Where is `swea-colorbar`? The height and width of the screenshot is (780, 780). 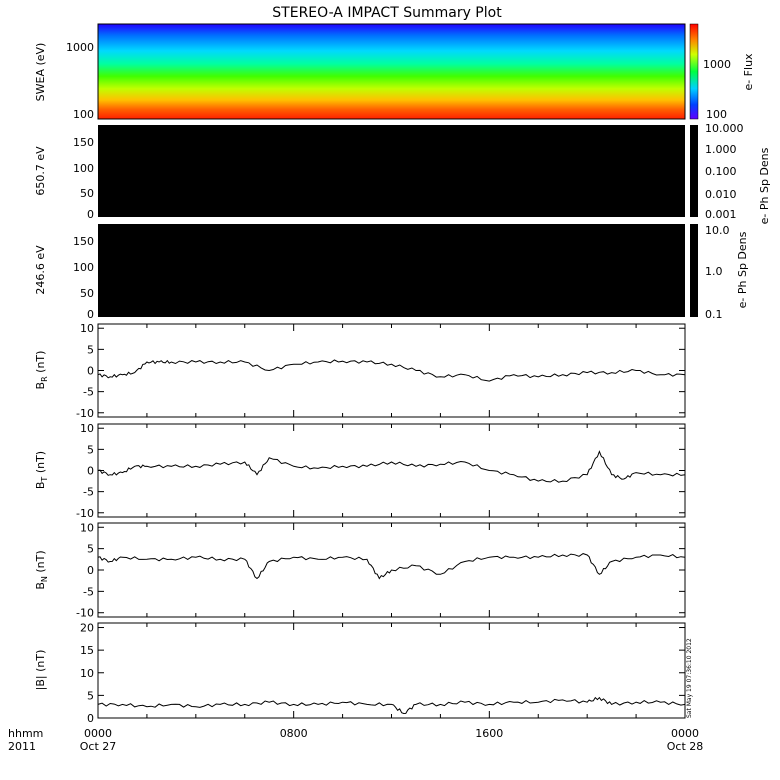
swea-colorbar is located at coordinates (694, 71).